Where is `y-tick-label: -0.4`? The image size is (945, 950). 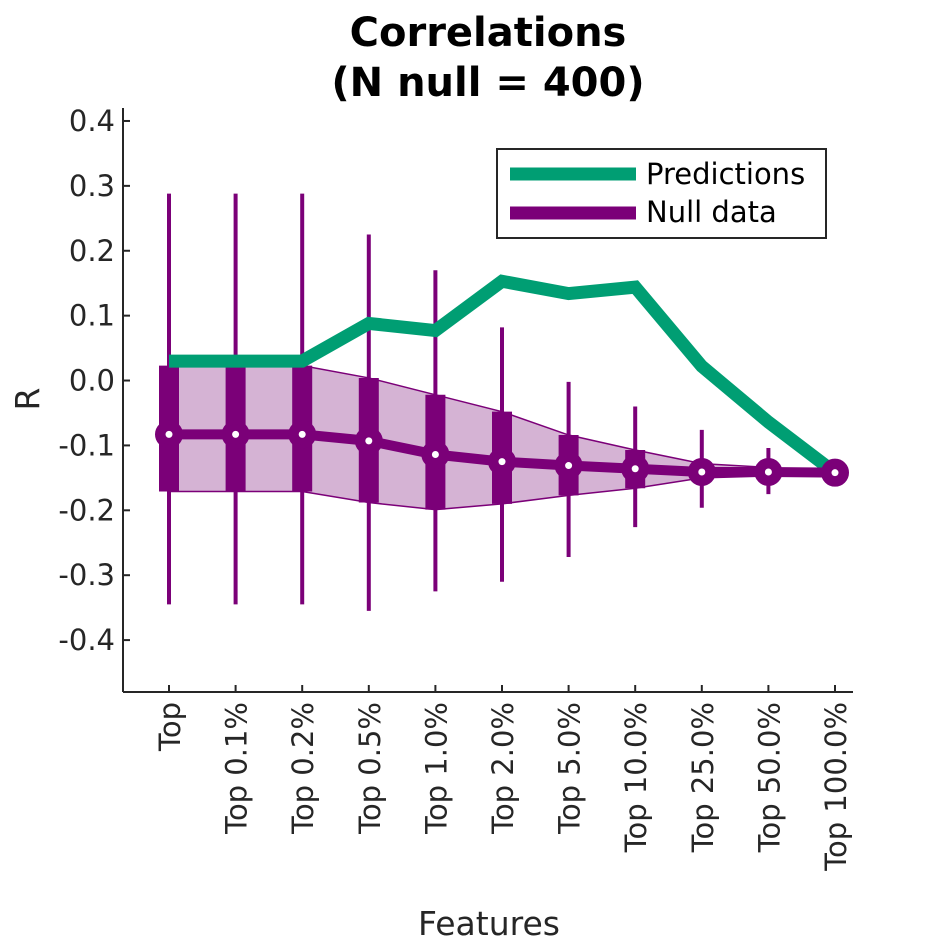
y-tick-label: -0.4 is located at coordinates (86, 640).